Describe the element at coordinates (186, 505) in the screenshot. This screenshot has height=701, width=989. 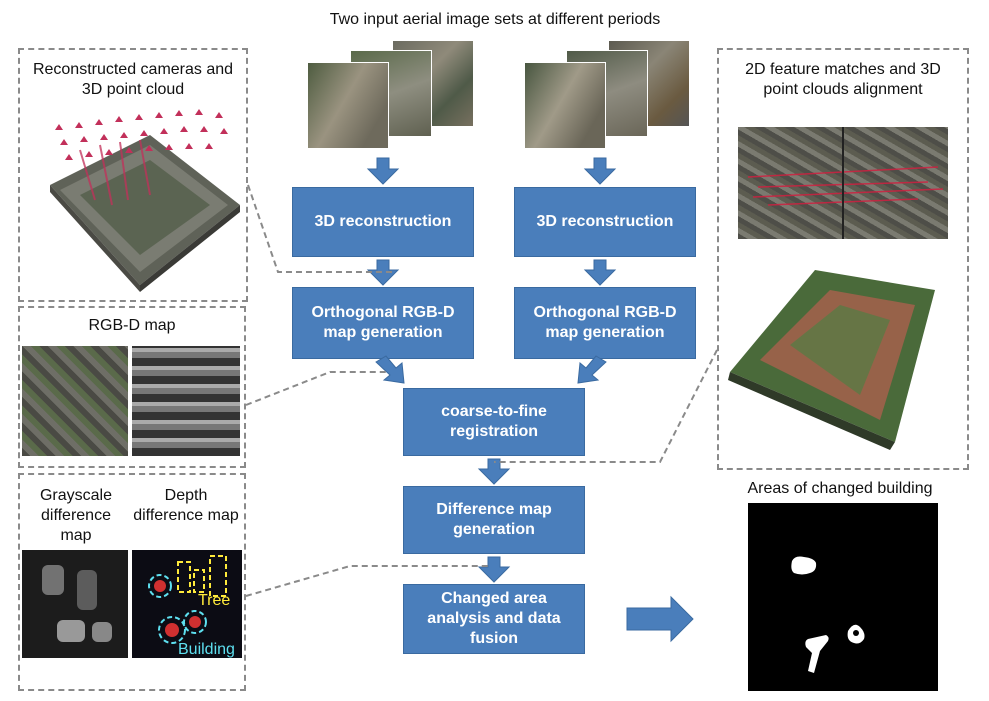
I see `depth-diff-title: Depth difference map` at that location.